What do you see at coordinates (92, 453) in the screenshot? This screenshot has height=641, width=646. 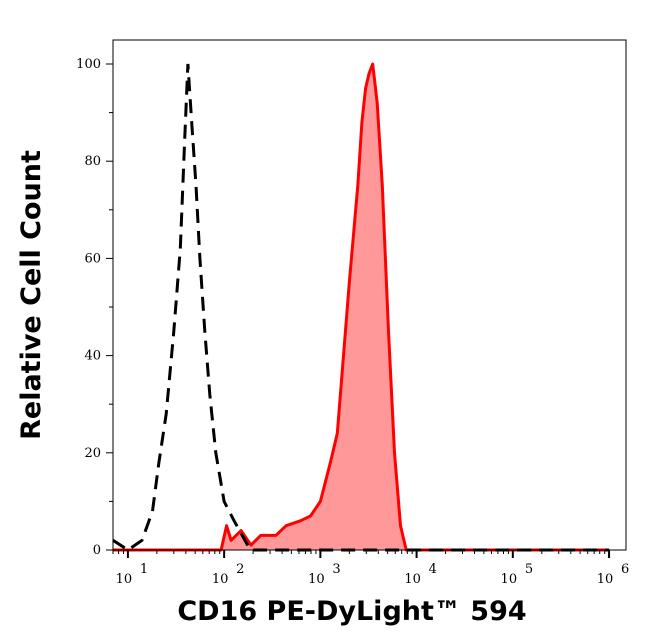 I see `y-tick-label: 20` at bounding box center [92, 453].